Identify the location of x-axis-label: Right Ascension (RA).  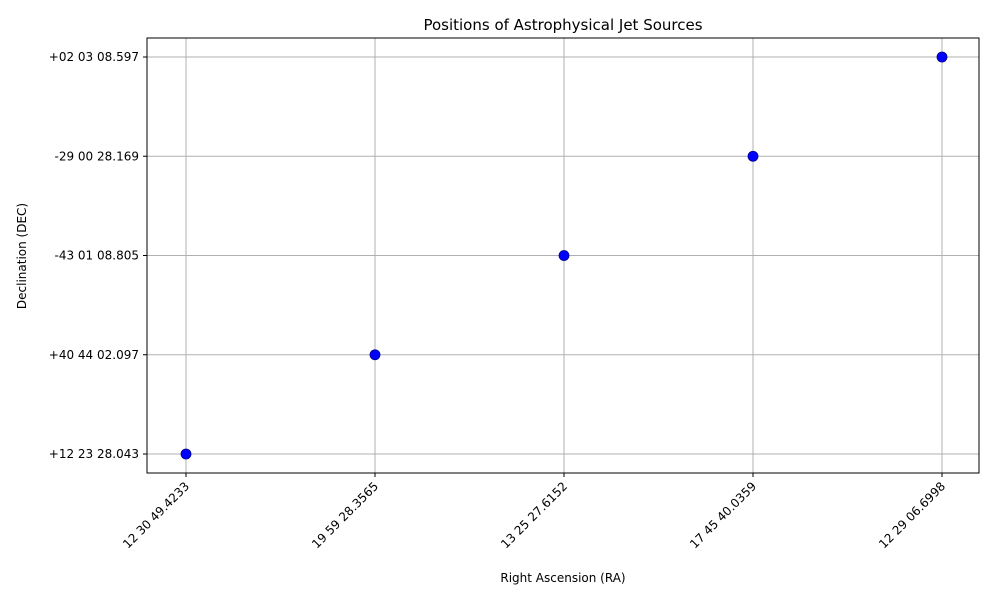
(562, 578).